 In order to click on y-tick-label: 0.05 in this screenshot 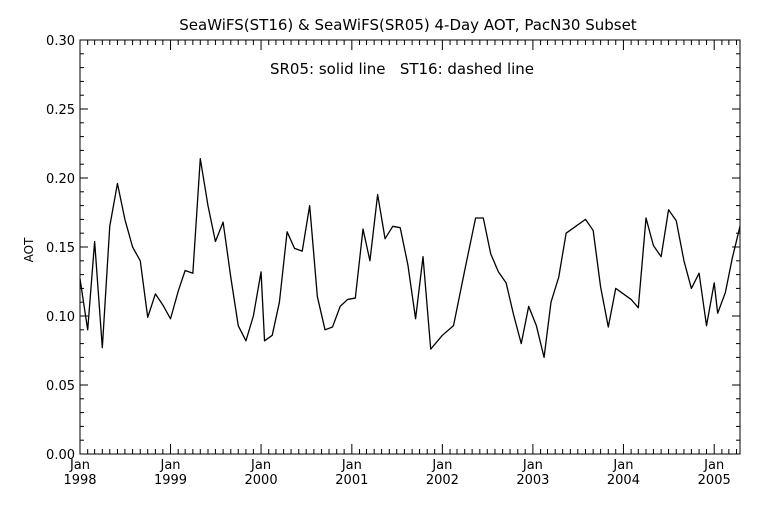, I will do `click(60, 386)`.